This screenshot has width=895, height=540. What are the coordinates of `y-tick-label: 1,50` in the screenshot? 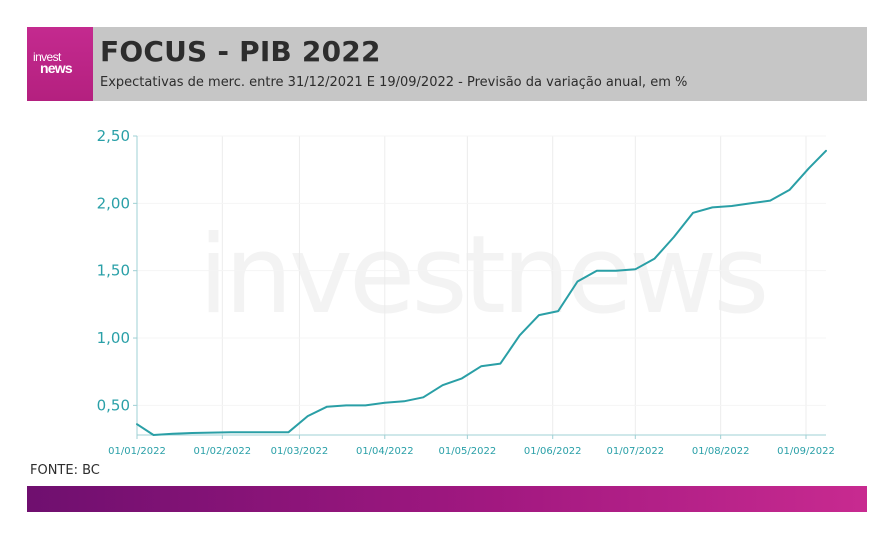 It's located at (113, 271).